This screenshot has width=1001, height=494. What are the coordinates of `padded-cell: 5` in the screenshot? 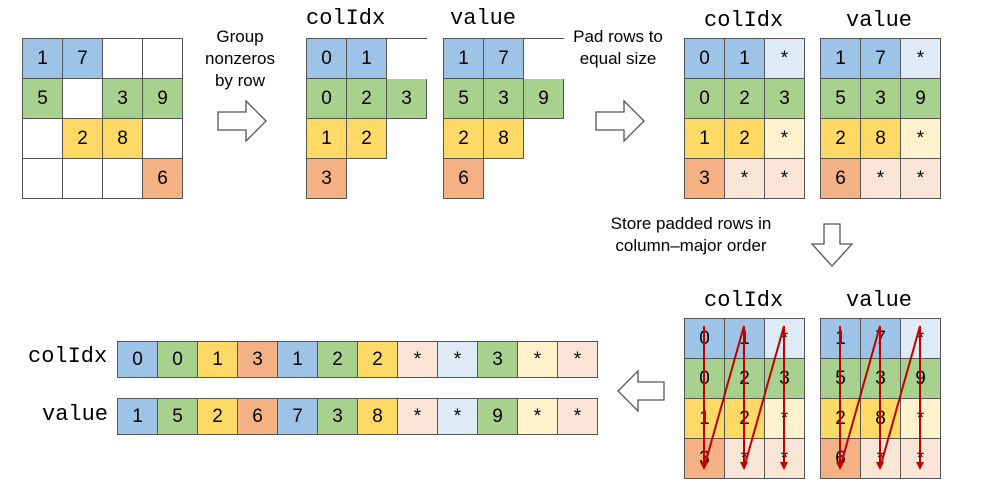 It's located at (841, 99).